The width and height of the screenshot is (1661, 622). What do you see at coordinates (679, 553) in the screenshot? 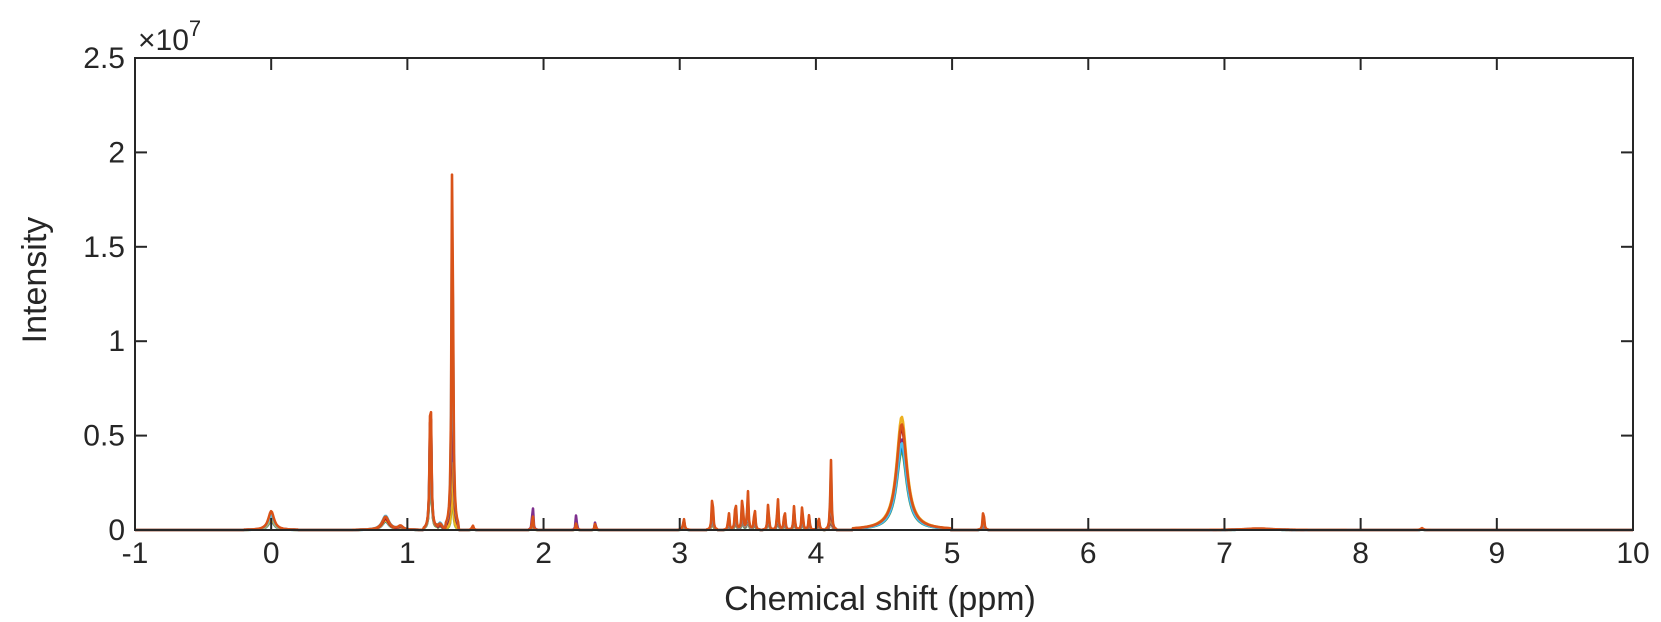
I see `x-tick-label: 3` at bounding box center [679, 553].